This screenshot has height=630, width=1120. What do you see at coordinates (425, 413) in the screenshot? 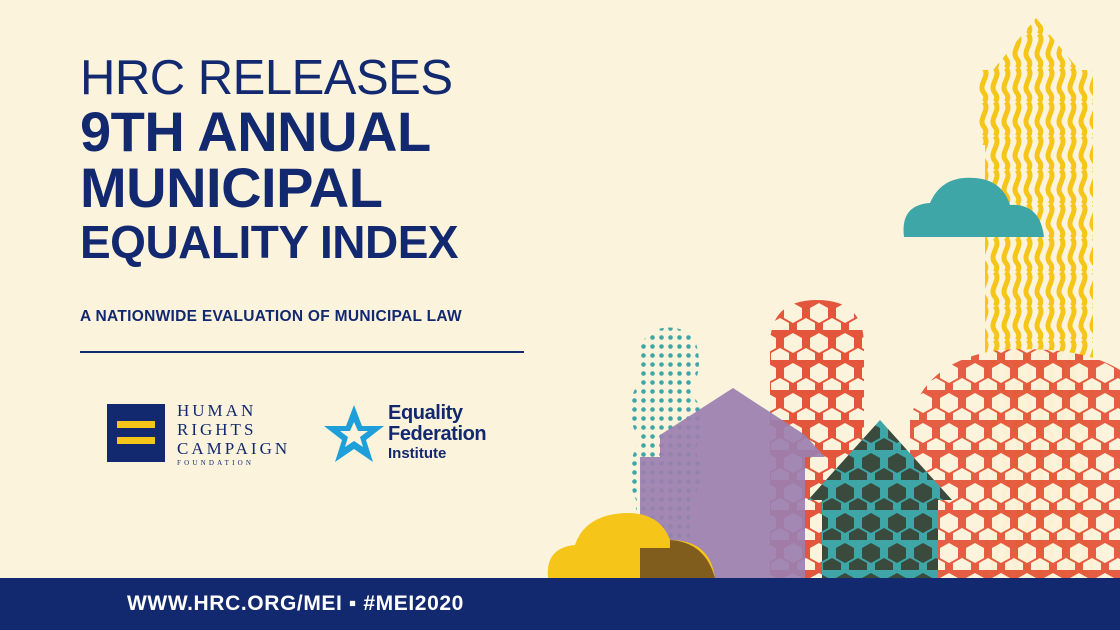
I see `efi-logo-line-1: Equality` at bounding box center [425, 413].